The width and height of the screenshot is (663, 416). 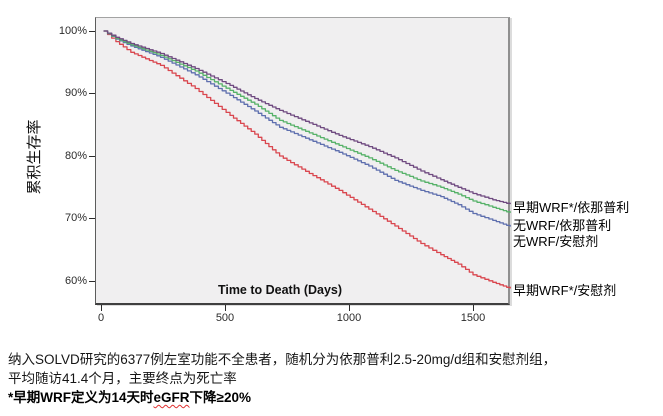 I want to click on y-tick-label-70: 70%, so click(x=75, y=218).